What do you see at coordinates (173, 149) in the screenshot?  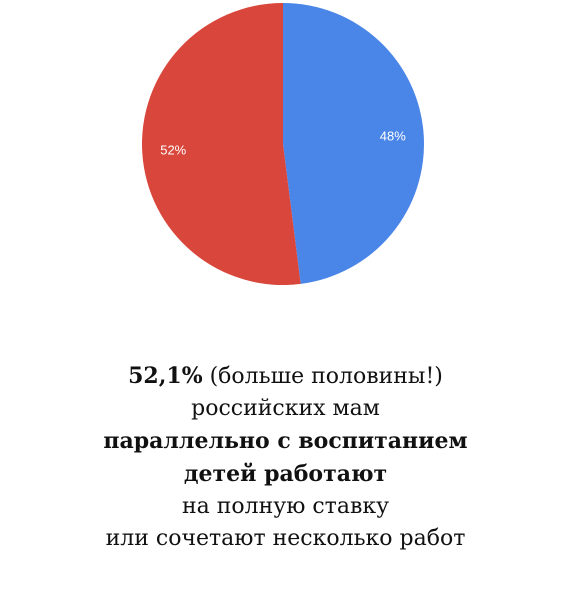 I see `slice-label: 52%` at bounding box center [173, 149].